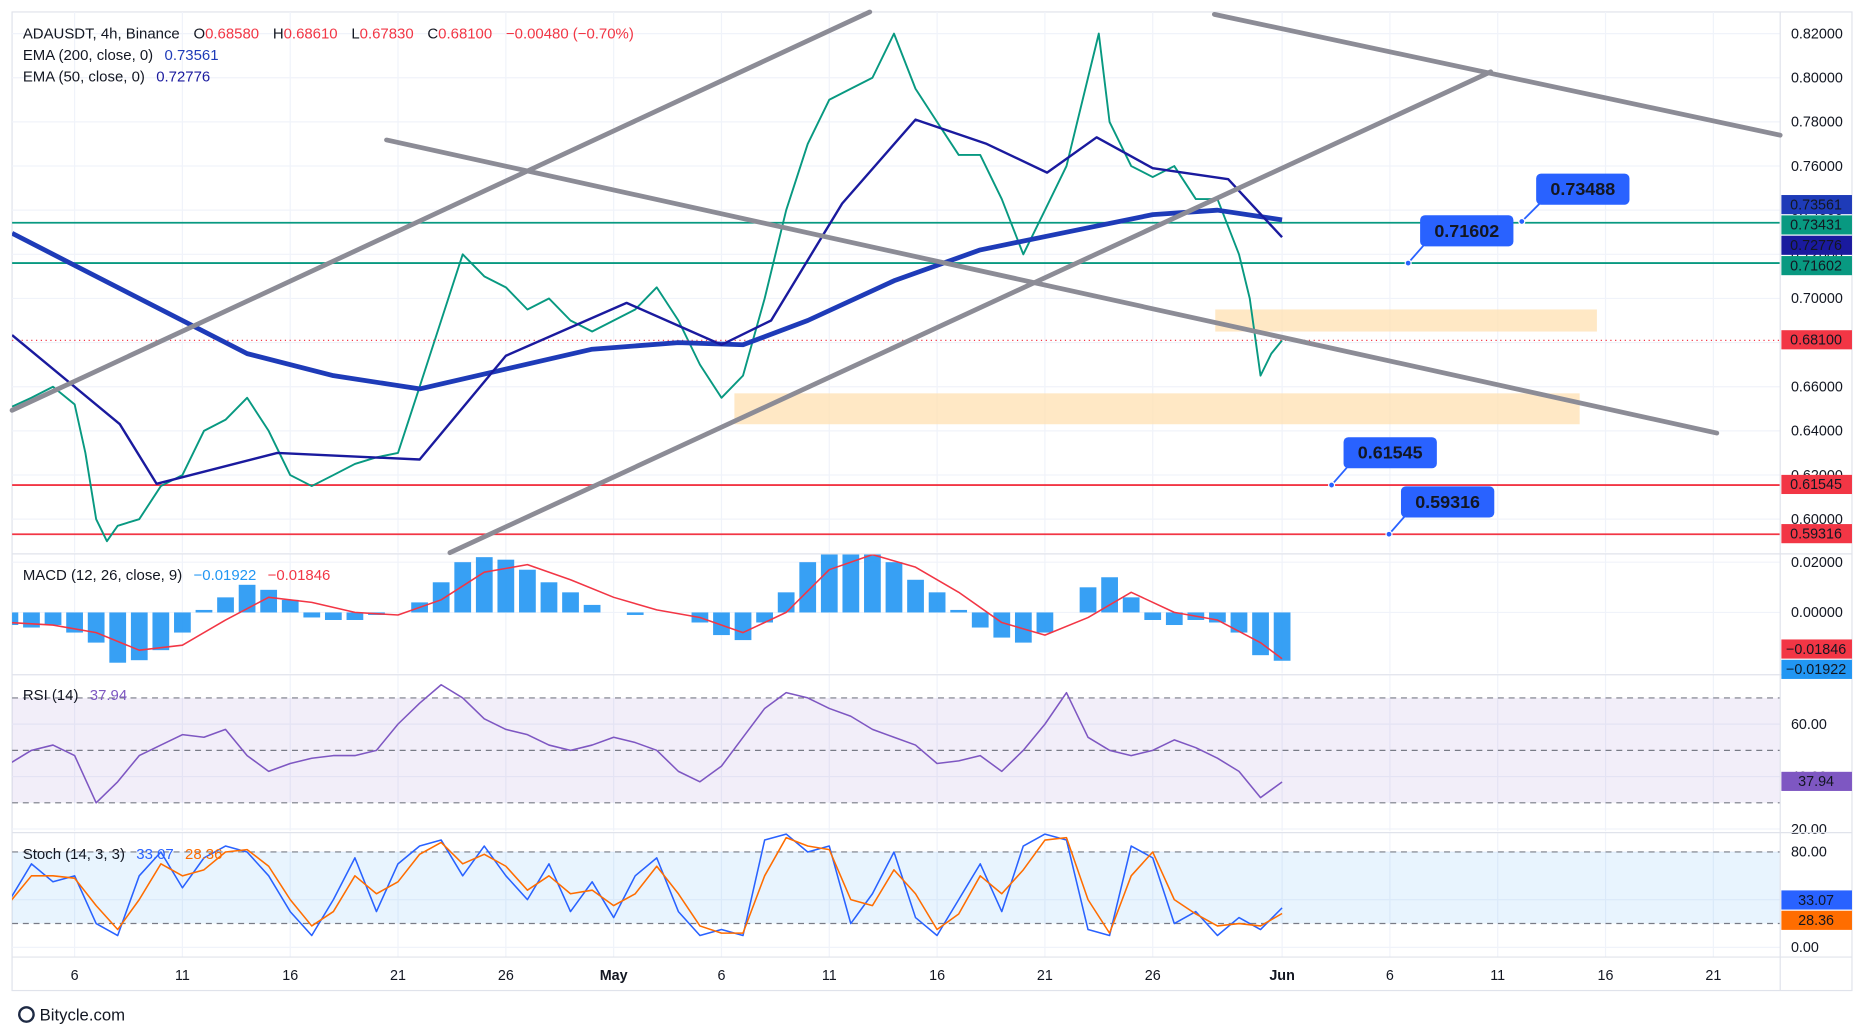 This screenshot has width=1876, height=1036. What do you see at coordinates (1809, 853) in the screenshot?
I see `y-tick-label: 80.00` at bounding box center [1809, 853].